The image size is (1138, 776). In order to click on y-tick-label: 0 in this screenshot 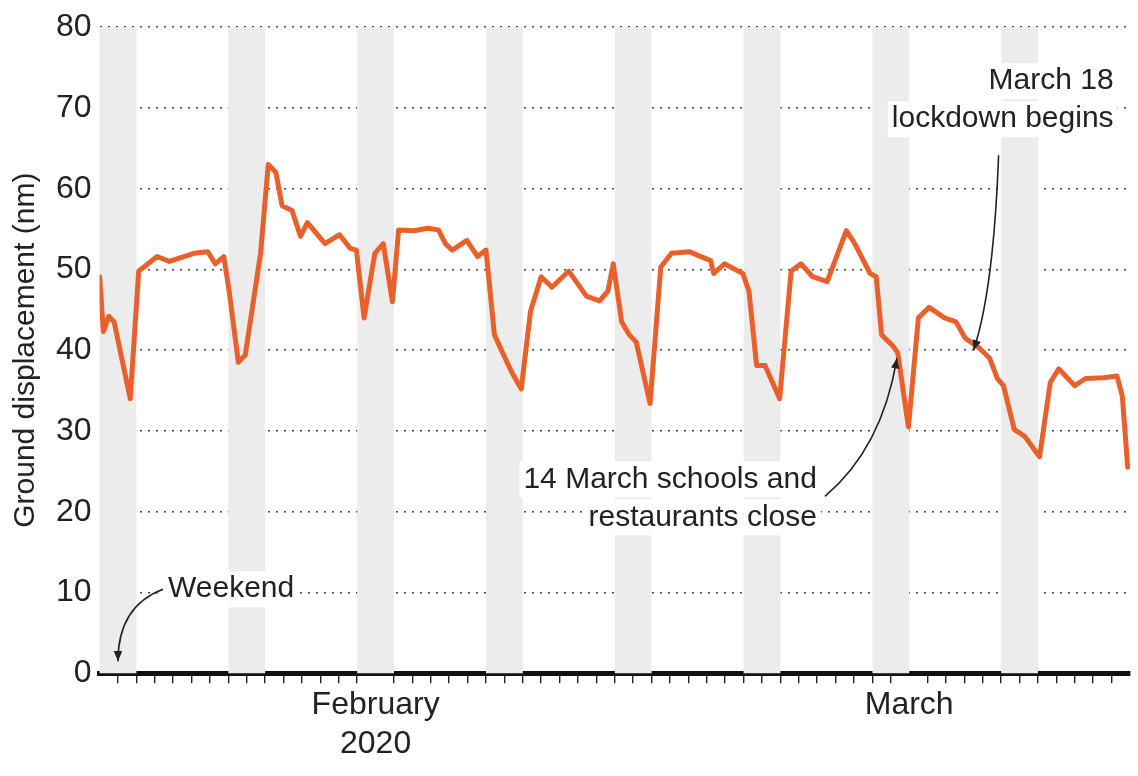, I will do `click(82, 671)`.